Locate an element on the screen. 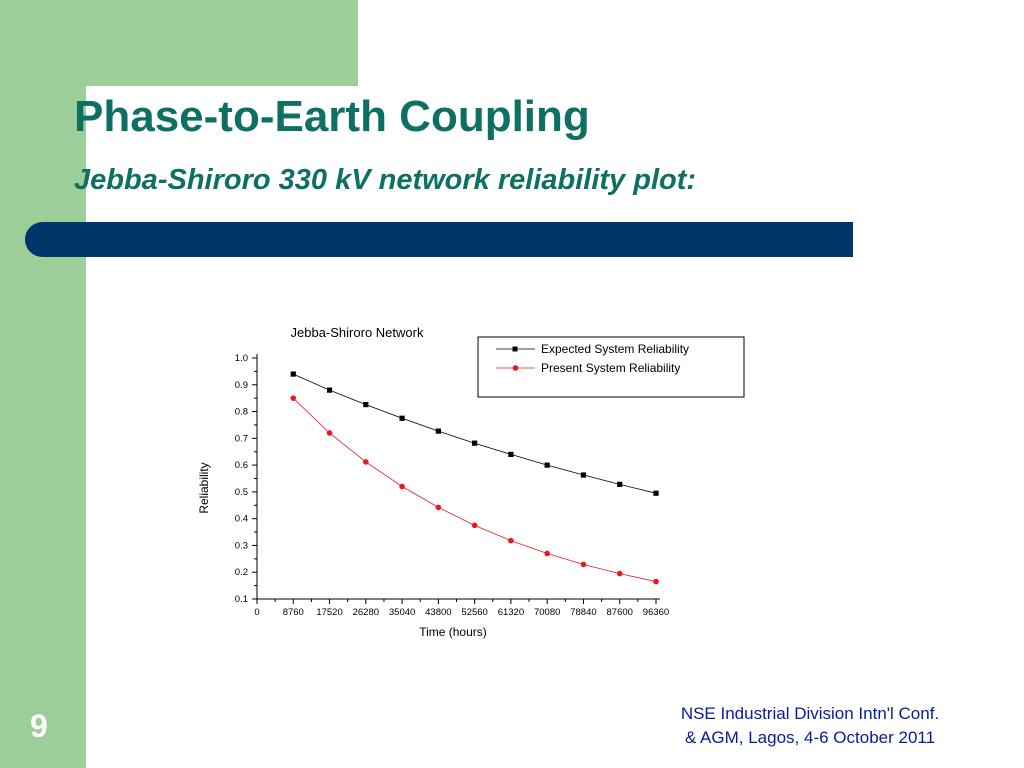 This screenshot has width=1024, height=768. legend-label: Present System Reliability is located at coordinates (610, 368).